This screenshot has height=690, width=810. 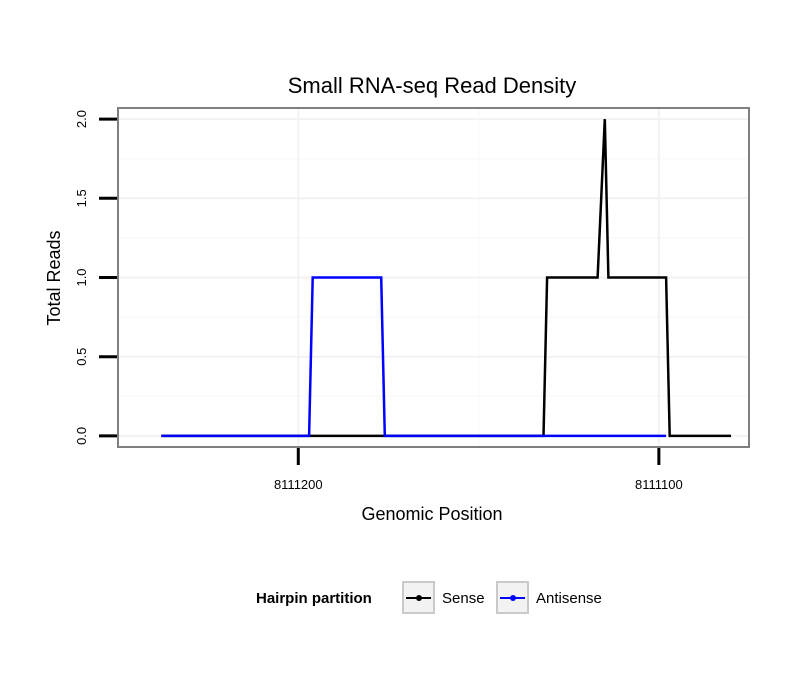 What do you see at coordinates (463, 598) in the screenshot?
I see `legend-label-sense: Sense` at bounding box center [463, 598].